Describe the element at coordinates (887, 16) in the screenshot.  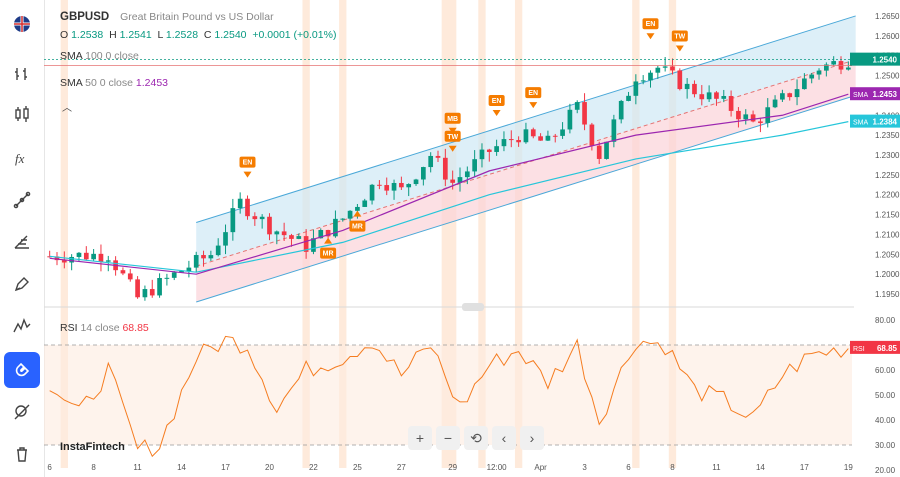
I see `price-tick-label: 1.2650` at that location.